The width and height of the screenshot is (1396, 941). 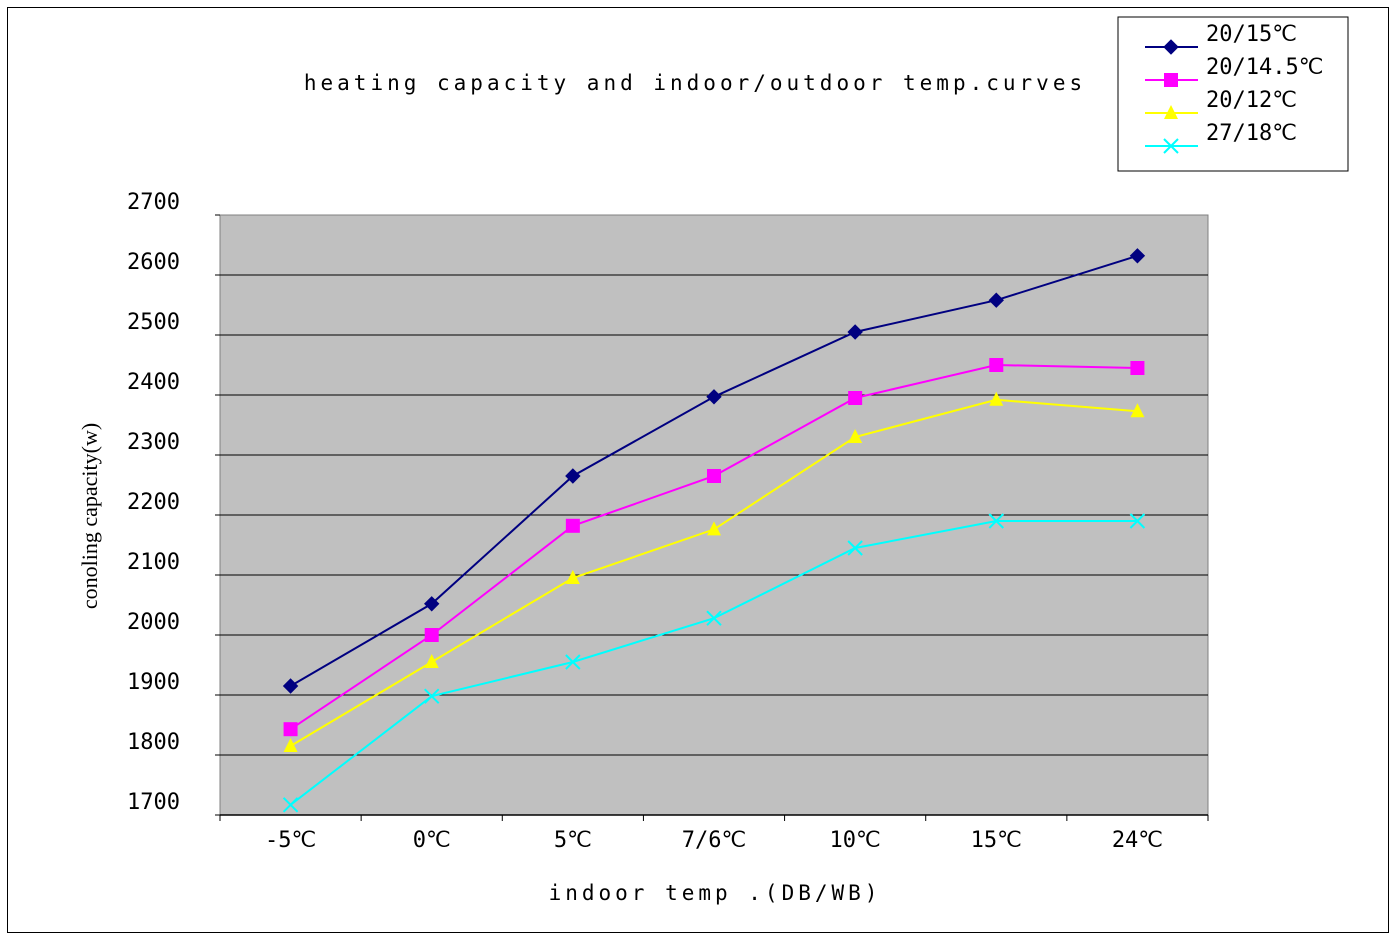 I want to click on y-tick-label: 2100, so click(x=153, y=562).